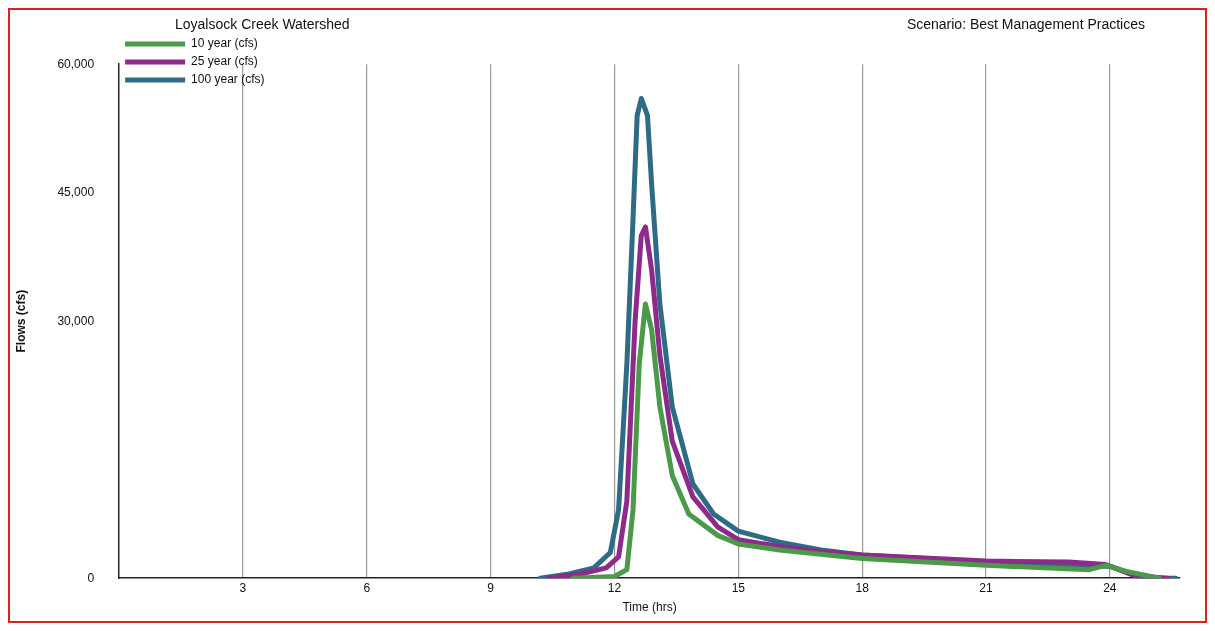  I want to click on x-tick-label: 3, so click(243, 587).